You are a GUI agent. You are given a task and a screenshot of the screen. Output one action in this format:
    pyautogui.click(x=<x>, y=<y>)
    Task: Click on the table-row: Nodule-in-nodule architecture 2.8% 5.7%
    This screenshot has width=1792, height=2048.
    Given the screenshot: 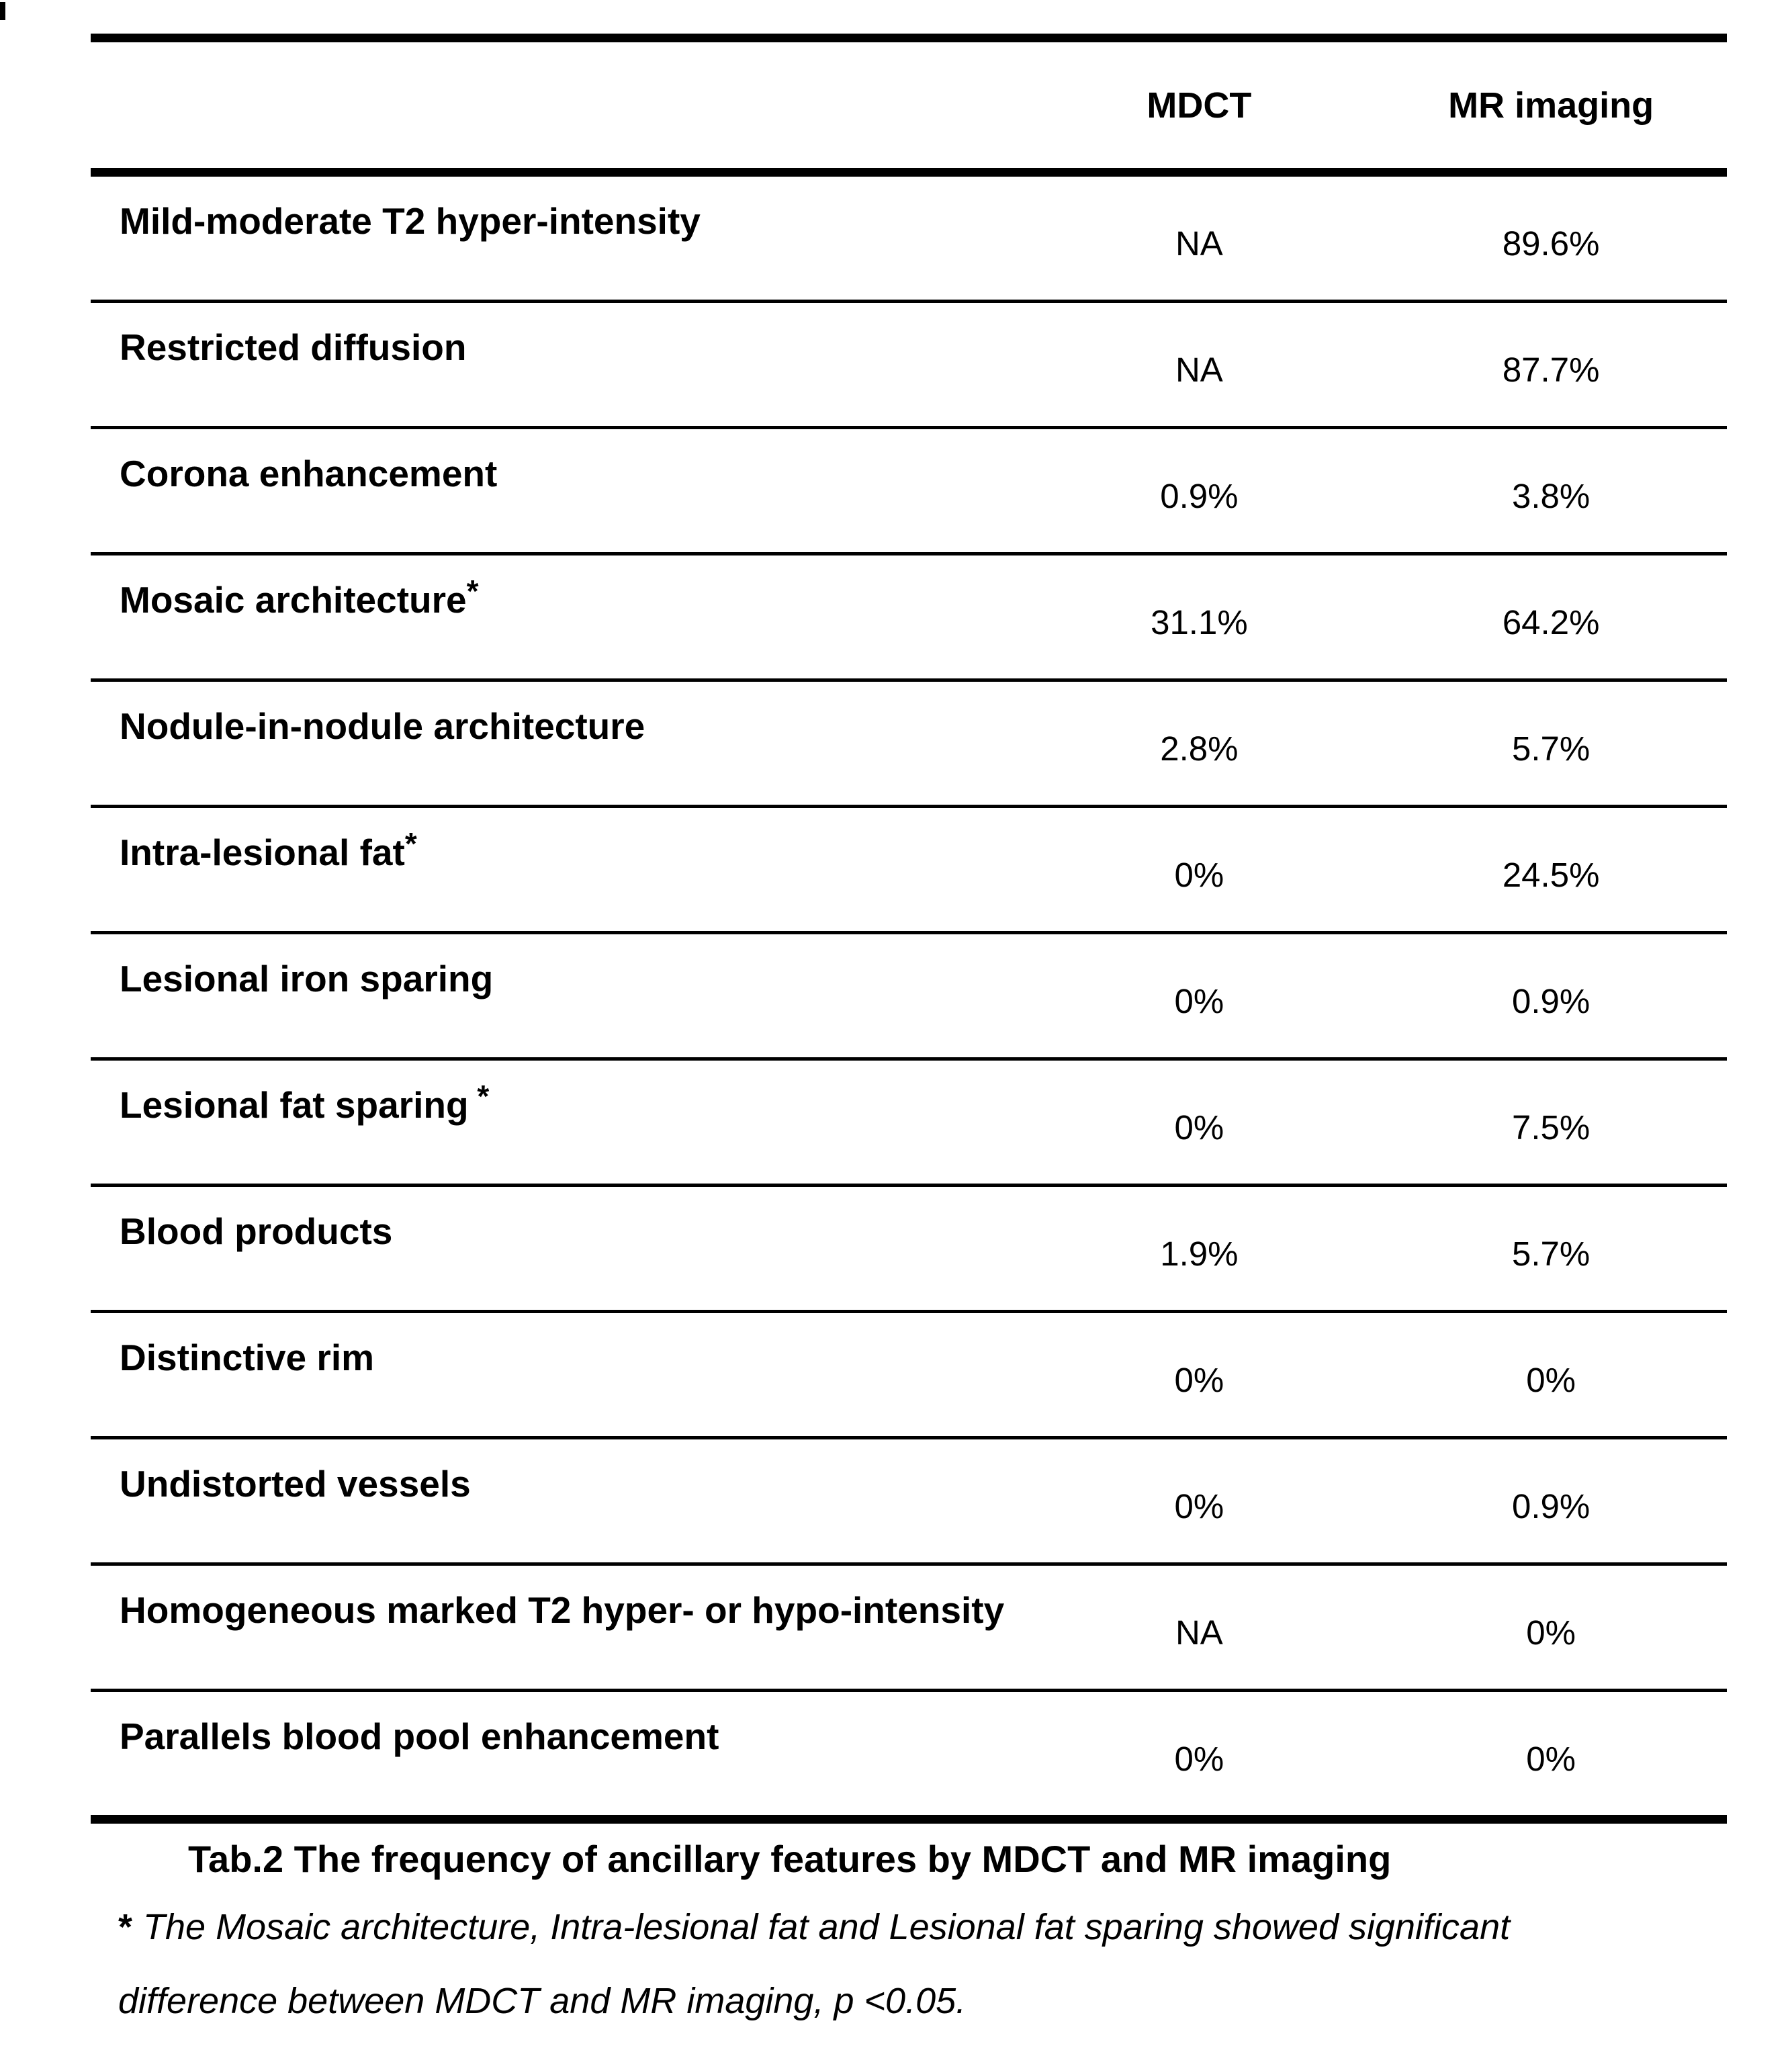 What is the action you would take?
    pyautogui.click(x=909, y=743)
    